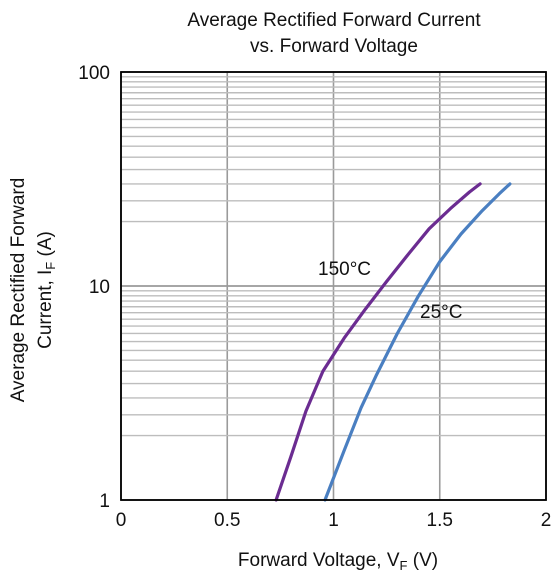 The image size is (557, 579). Describe the element at coordinates (319, 560) in the screenshot. I see `x-axis-label-main: Forward Voltage, V` at that location.